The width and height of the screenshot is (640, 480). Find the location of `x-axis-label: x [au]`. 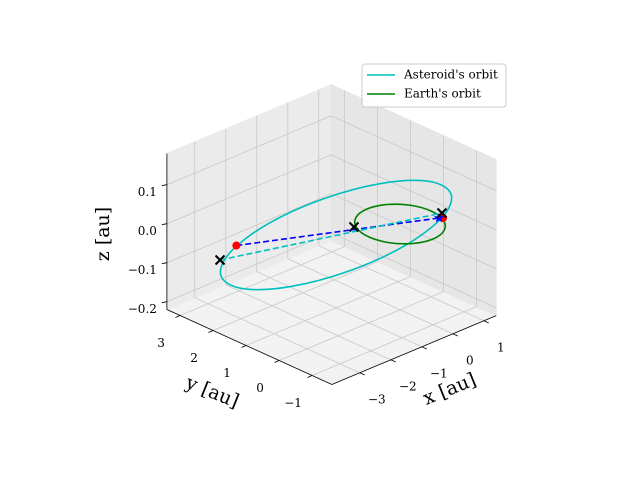

x-axis-label: x [au] is located at coordinates (449, 389).